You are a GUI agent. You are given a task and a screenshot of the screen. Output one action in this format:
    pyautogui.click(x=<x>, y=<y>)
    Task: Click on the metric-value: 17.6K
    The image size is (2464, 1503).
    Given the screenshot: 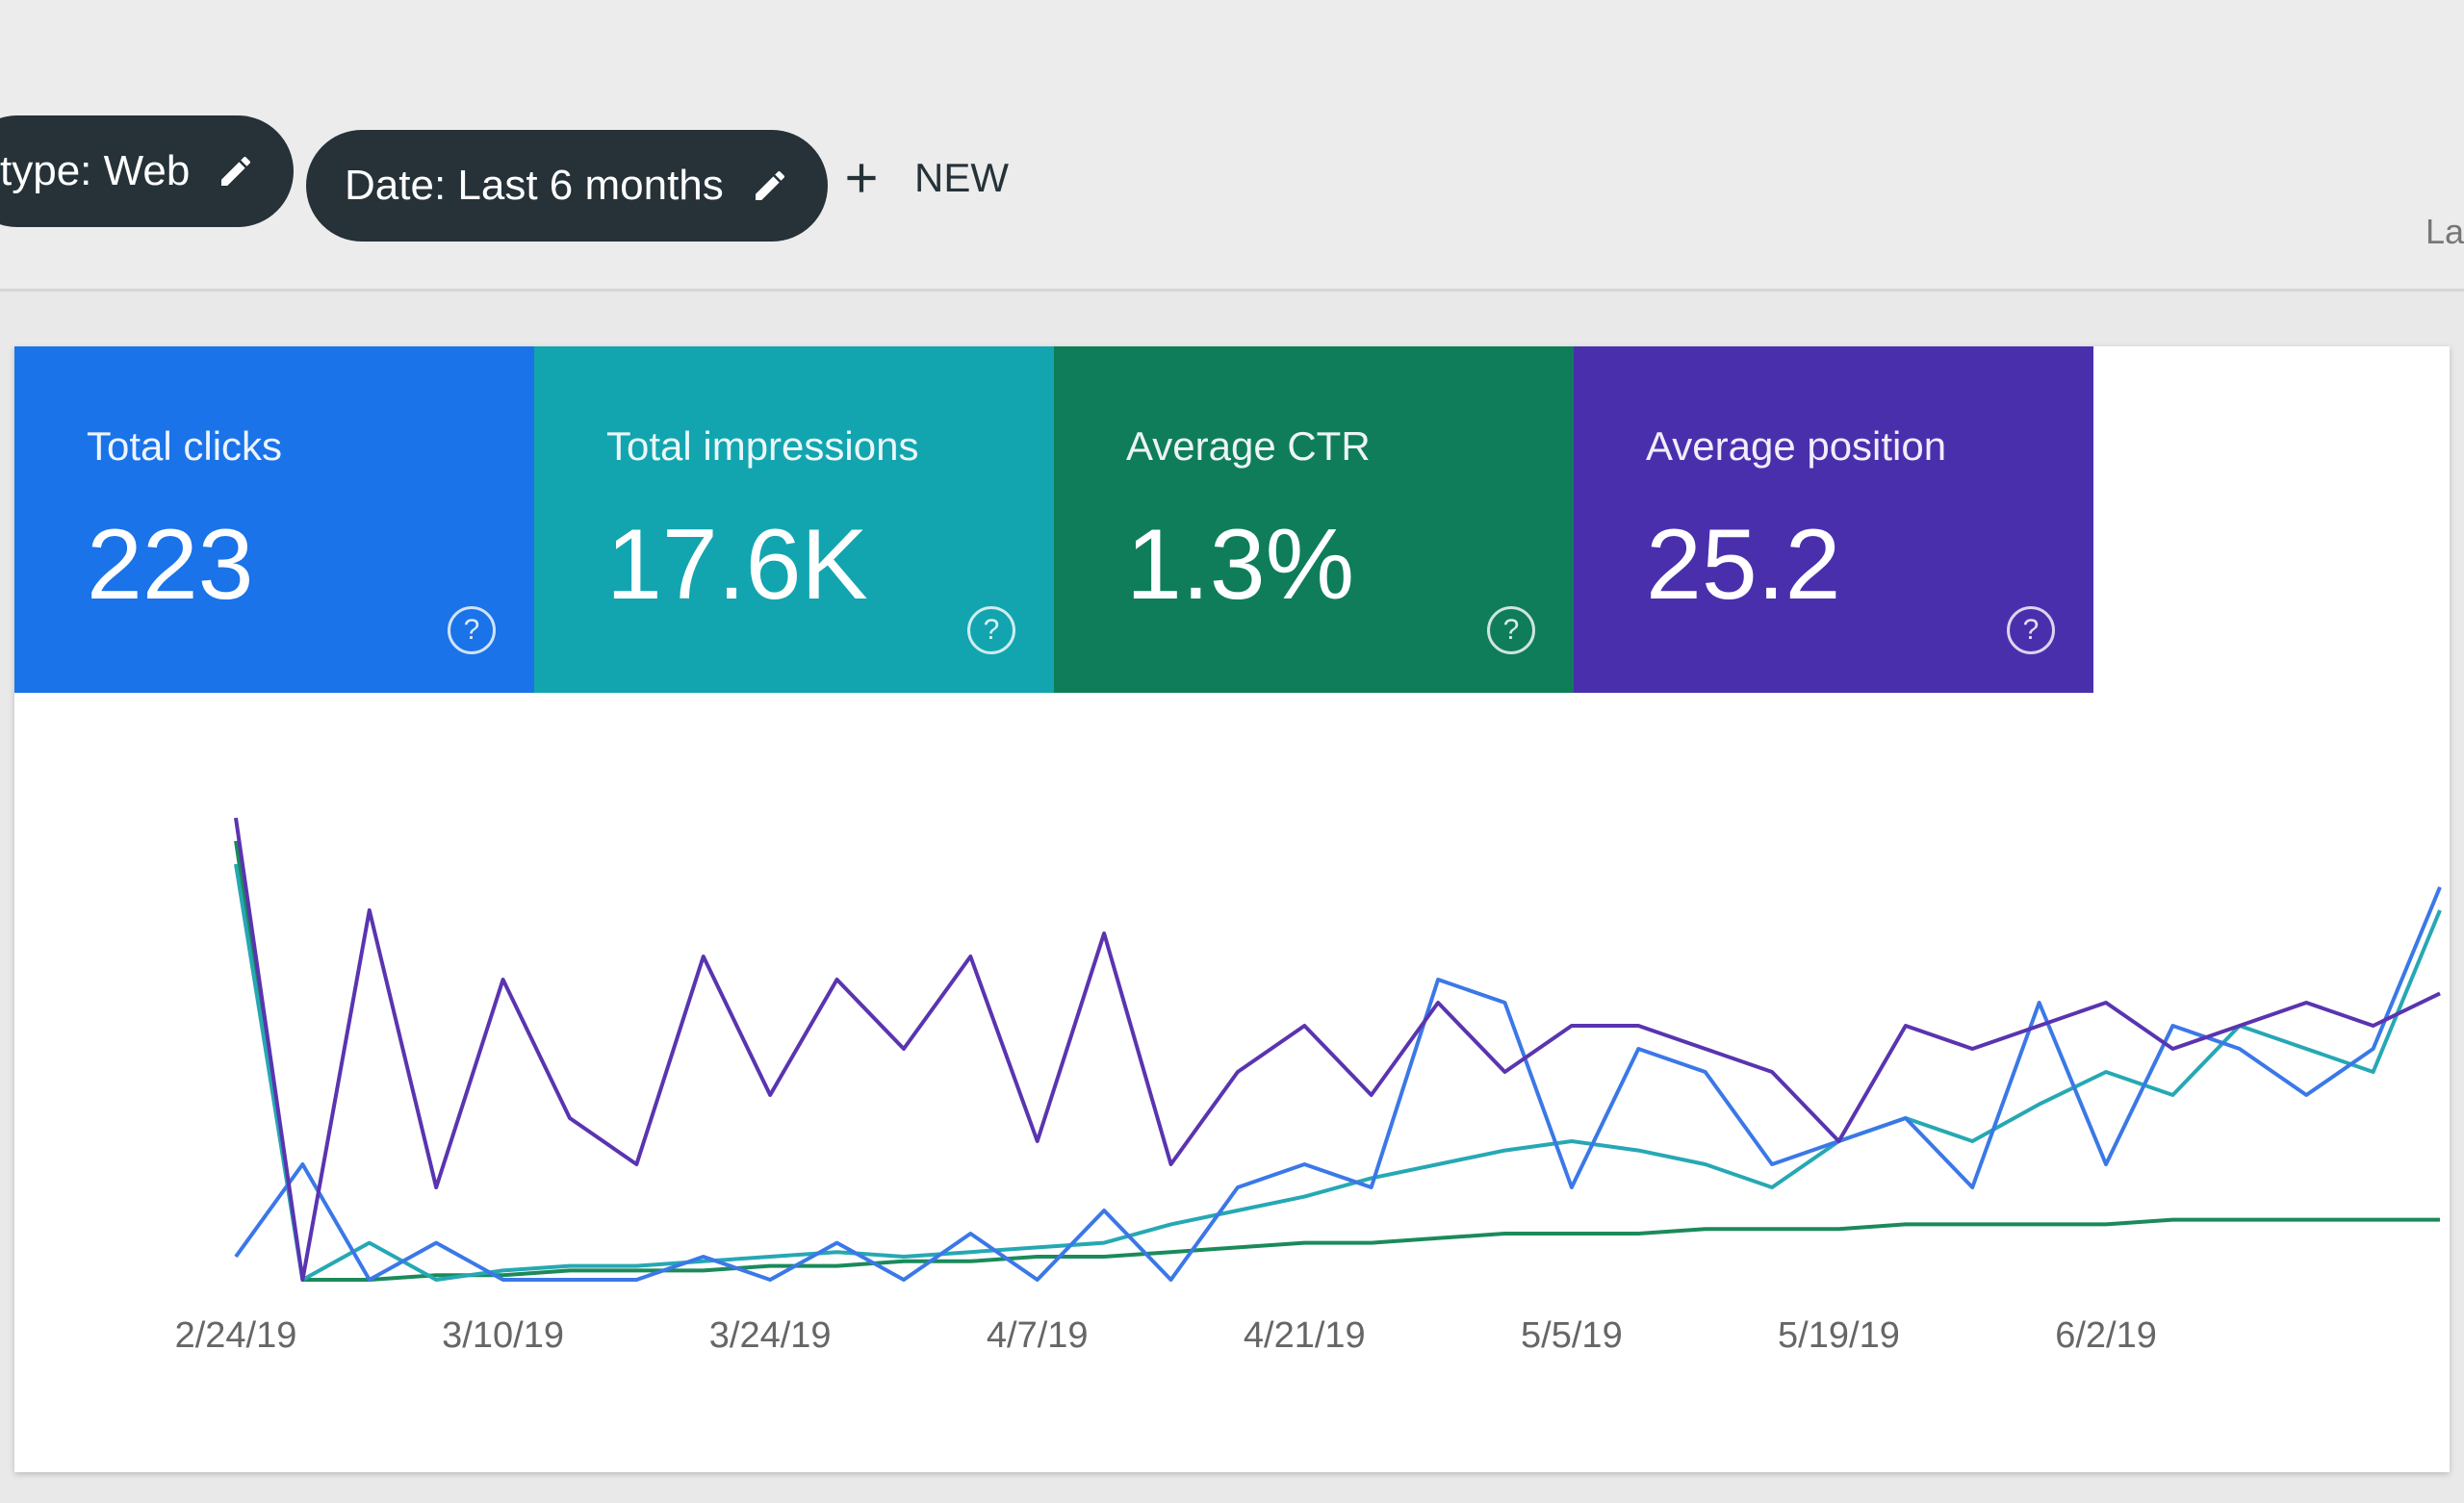 What is the action you would take?
    pyautogui.click(x=737, y=565)
    